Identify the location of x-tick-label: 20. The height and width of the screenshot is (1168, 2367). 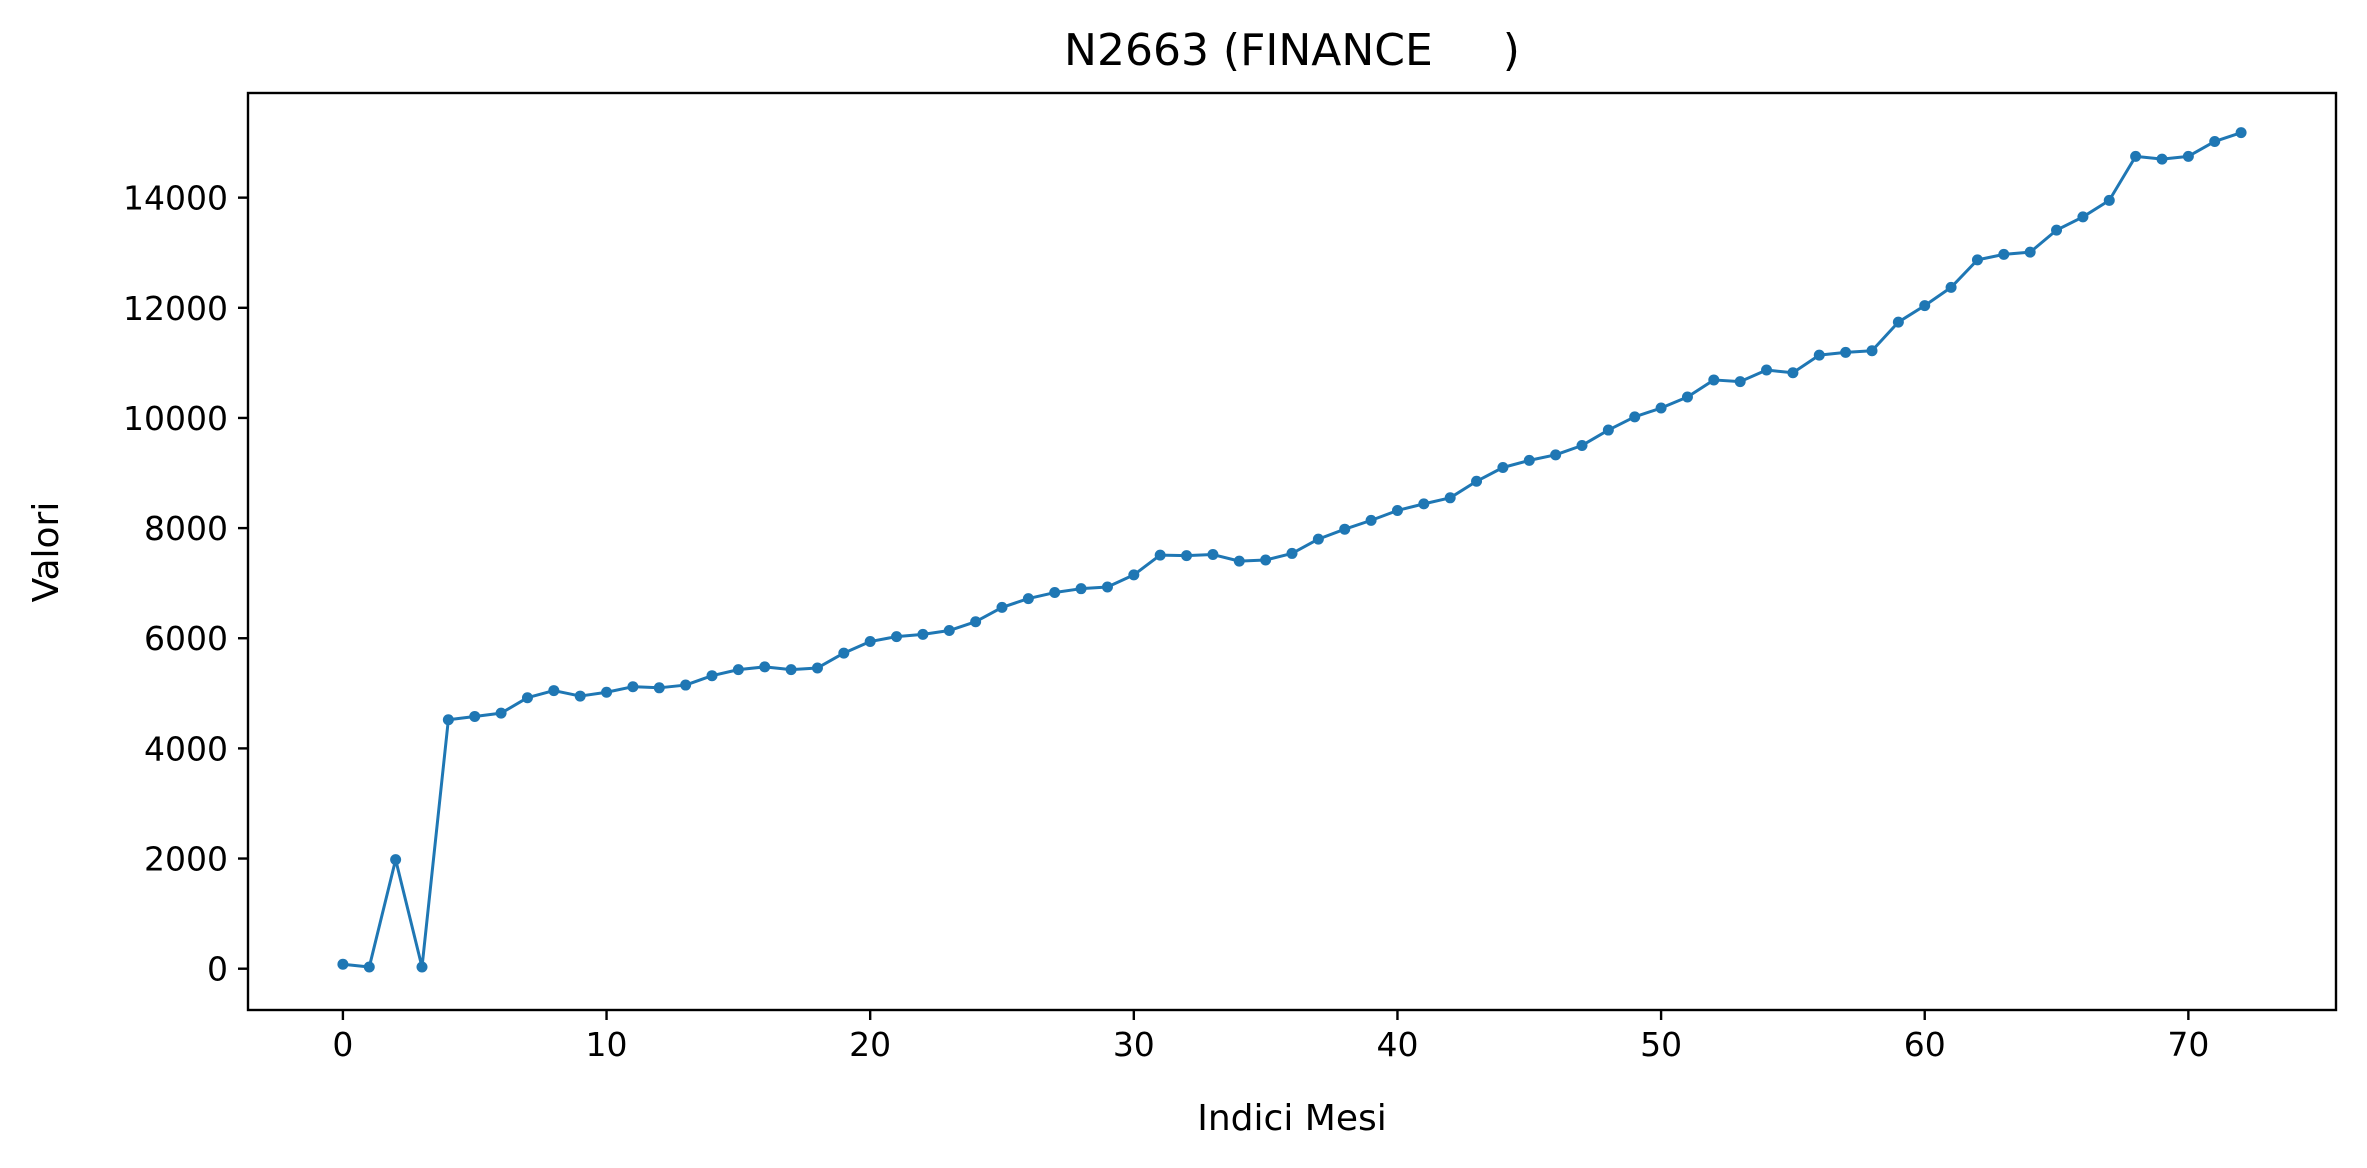
(870, 1044).